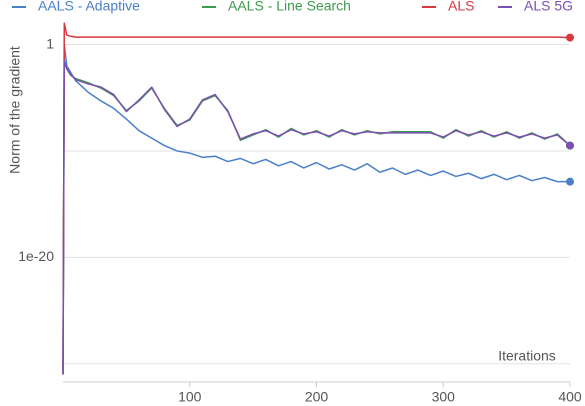 The width and height of the screenshot is (585, 406). I want to click on y-axis-label: Norm of the gradient, so click(15, 110).